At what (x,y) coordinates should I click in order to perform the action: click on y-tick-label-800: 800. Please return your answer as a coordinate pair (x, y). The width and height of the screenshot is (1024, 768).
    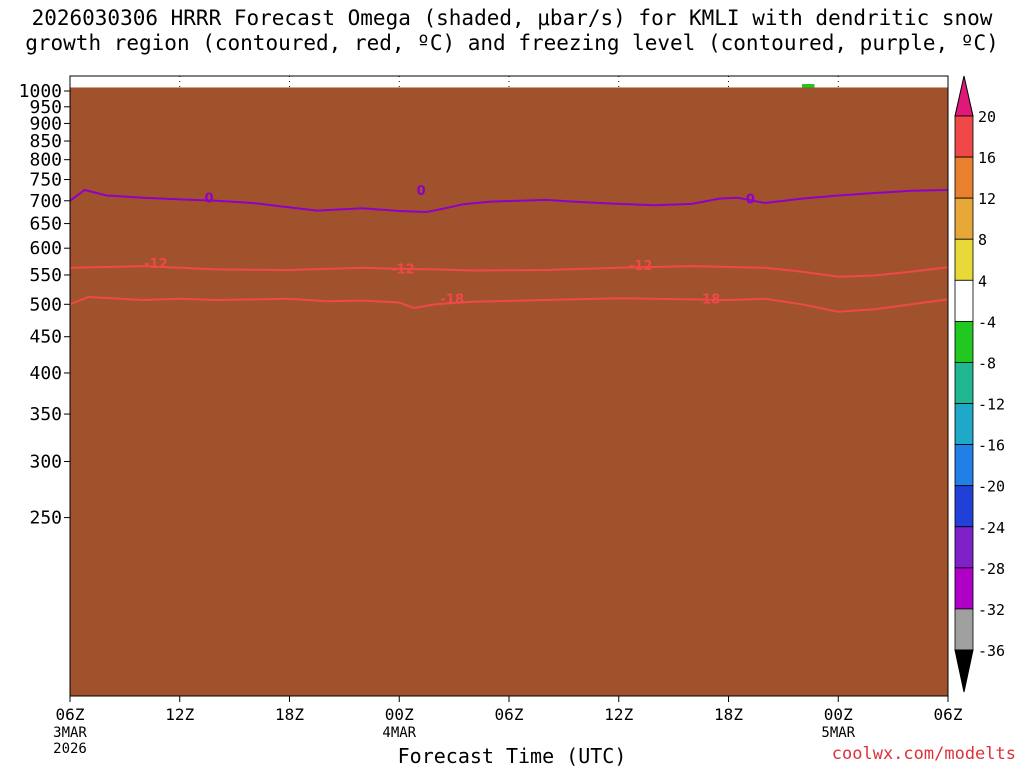
    Looking at the image, I should click on (45, 160).